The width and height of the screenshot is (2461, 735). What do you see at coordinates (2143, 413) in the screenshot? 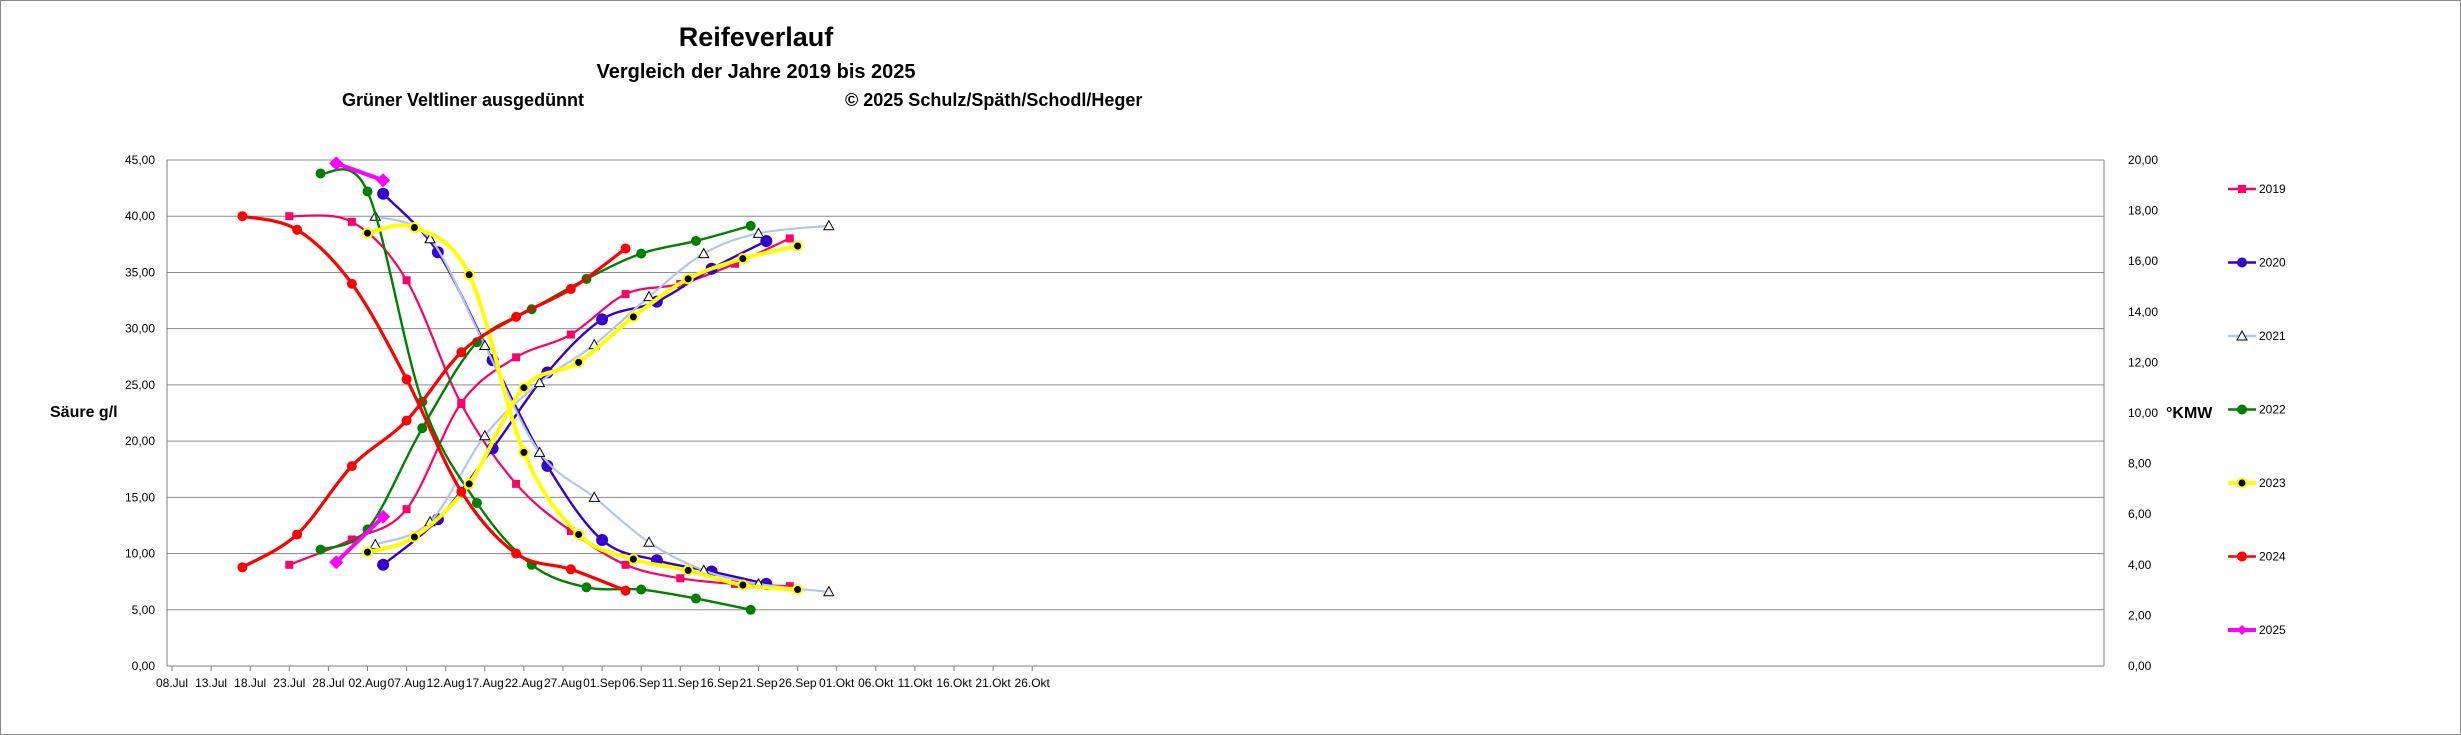
I see `y2-tick-label: 10,00` at bounding box center [2143, 413].